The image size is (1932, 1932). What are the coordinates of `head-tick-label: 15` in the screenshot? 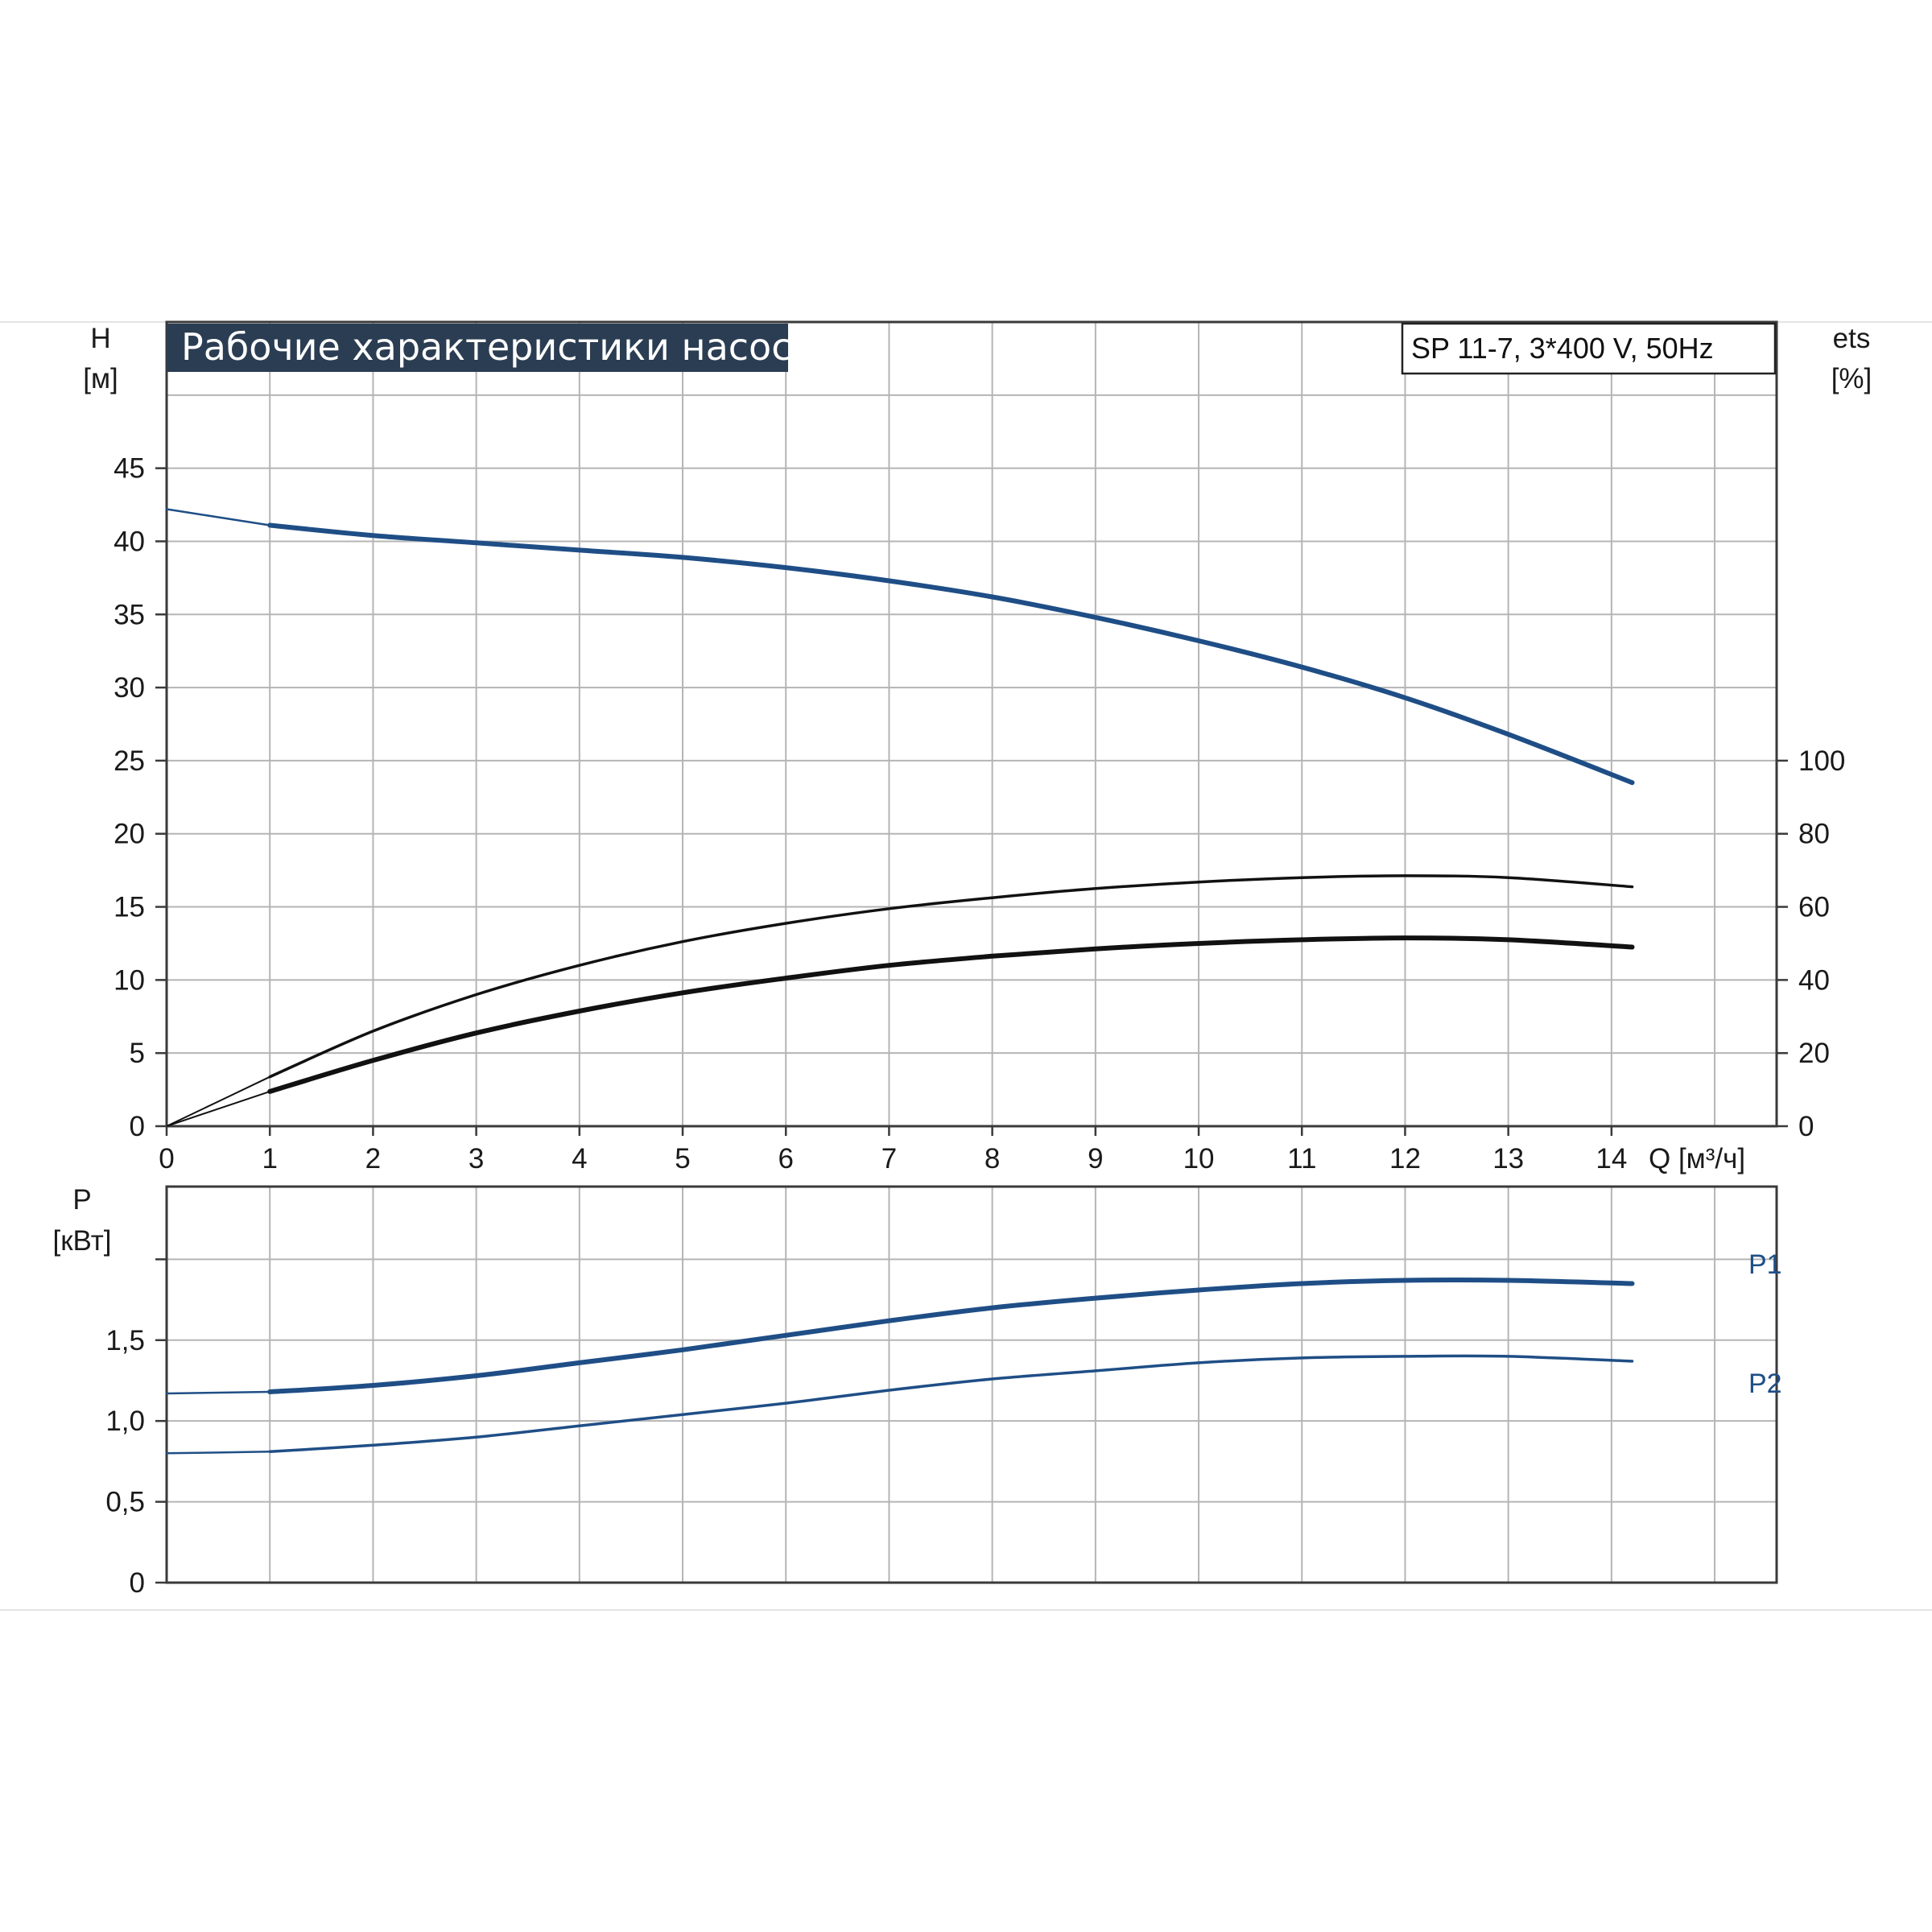 It's located at (129, 907).